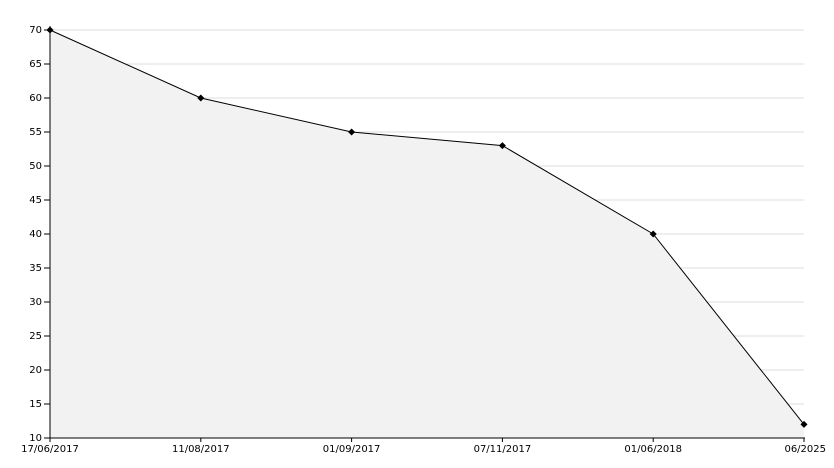  Describe the element at coordinates (35, 404) in the screenshot. I see `y-tick-label: 15` at that location.